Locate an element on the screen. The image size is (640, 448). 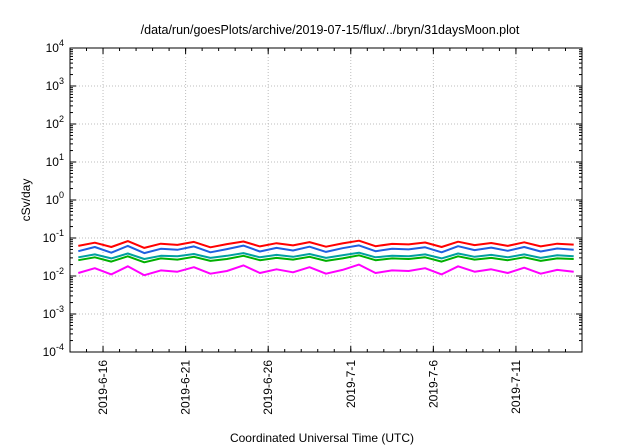
y-tick-label-exponent: 4 is located at coordinates (61, 43).